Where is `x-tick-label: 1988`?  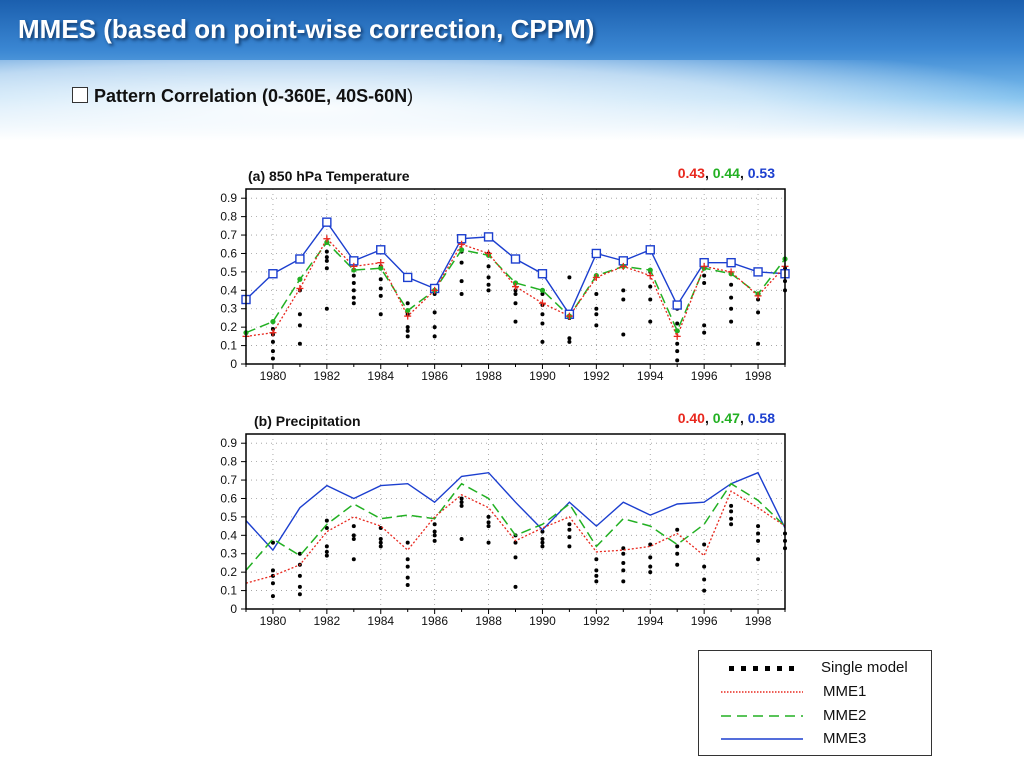
x-tick-label: 1988 is located at coordinates (488, 621).